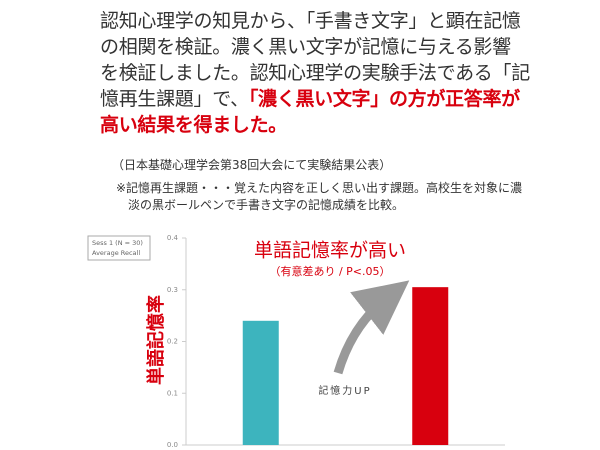 The image size is (600, 450). Describe the element at coordinates (172, 342) in the screenshot. I see `y-tick-label: 0.2` at that location.